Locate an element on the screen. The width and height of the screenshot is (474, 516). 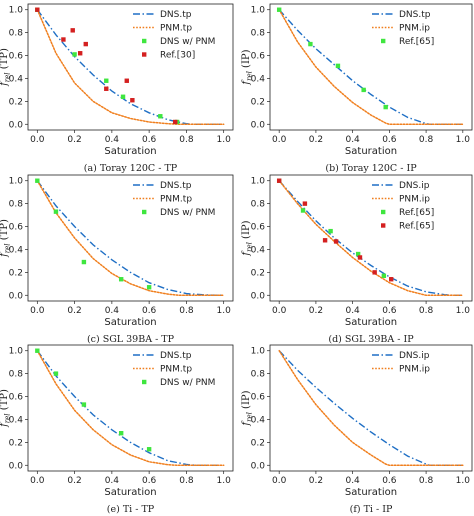
legend-entry: Ref.[65] is located at coordinates (416, 213).